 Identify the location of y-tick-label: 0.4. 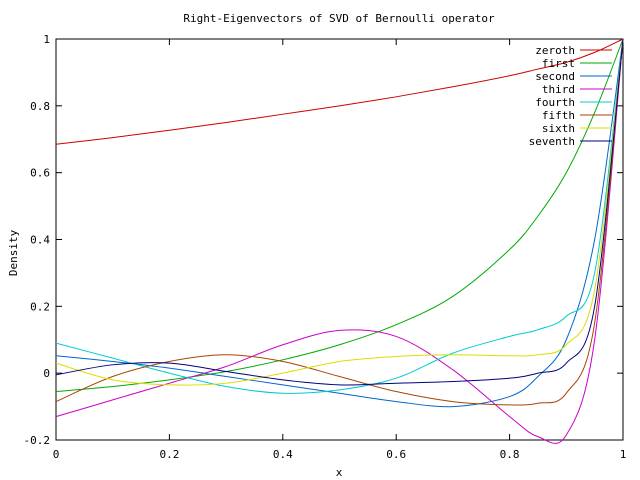
(40, 240).